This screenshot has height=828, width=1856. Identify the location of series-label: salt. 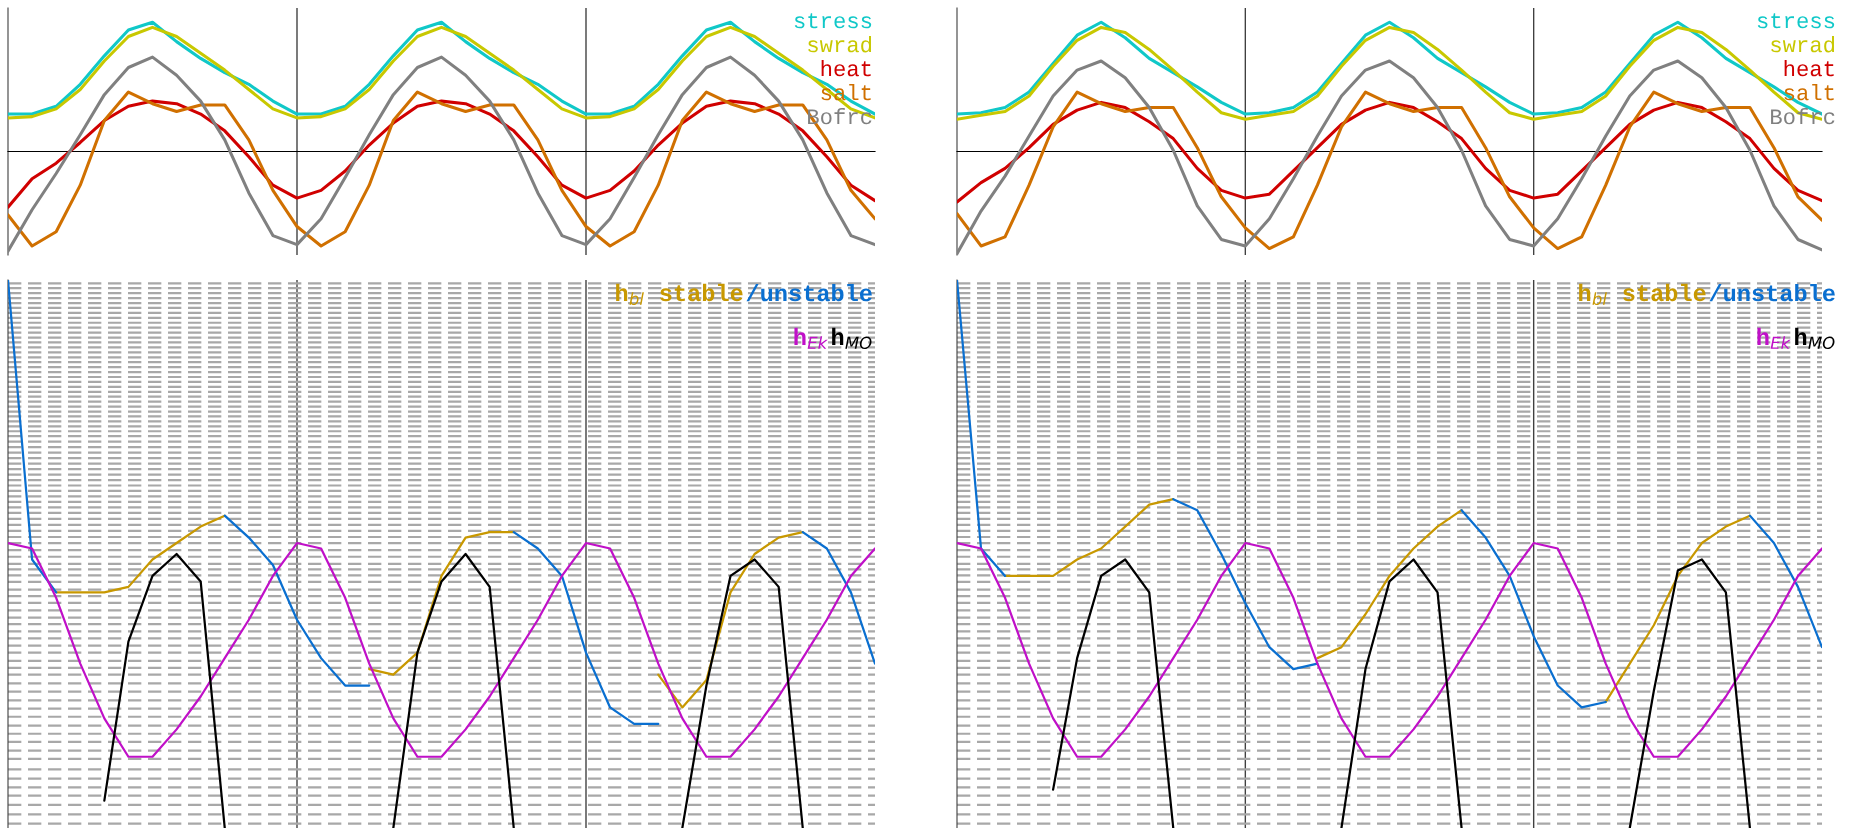
(1809, 92).